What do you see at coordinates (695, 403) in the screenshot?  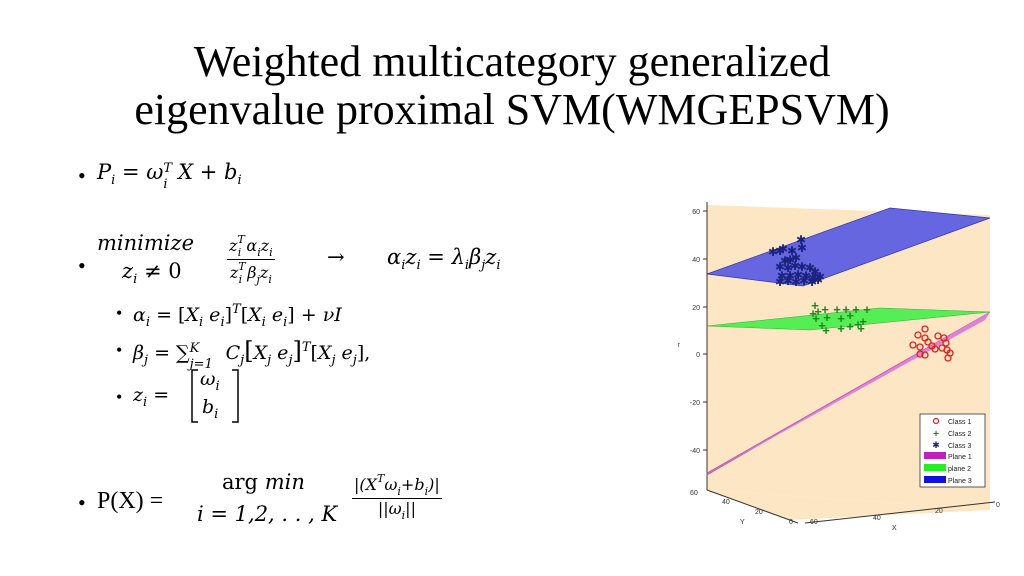 I see `svg-text: -20` at bounding box center [695, 403].